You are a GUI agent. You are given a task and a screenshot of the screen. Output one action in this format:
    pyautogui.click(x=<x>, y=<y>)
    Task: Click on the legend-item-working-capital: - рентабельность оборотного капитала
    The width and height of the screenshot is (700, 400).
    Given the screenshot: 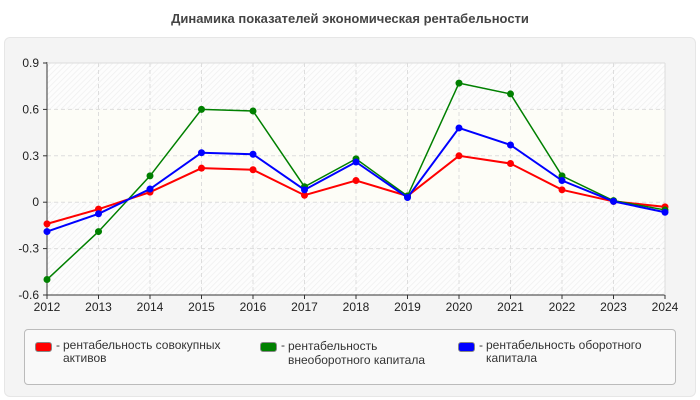 What is the action you would take?
    pyautogui.click(x=567, y=352)
    